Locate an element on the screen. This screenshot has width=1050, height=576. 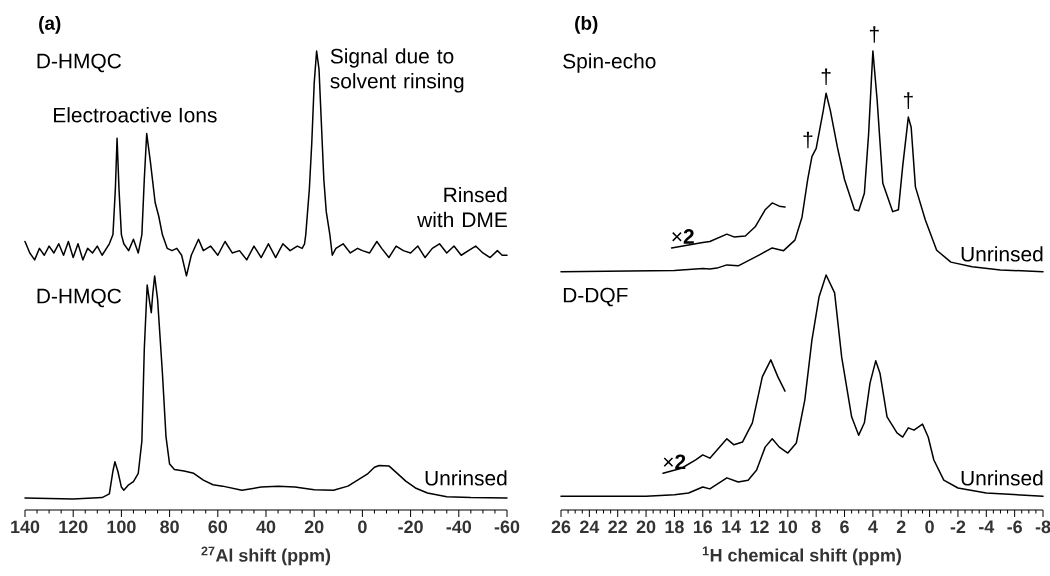
x-axis-title: $^{27}$Al shift (ppm) is located at coordinates (266, 556).